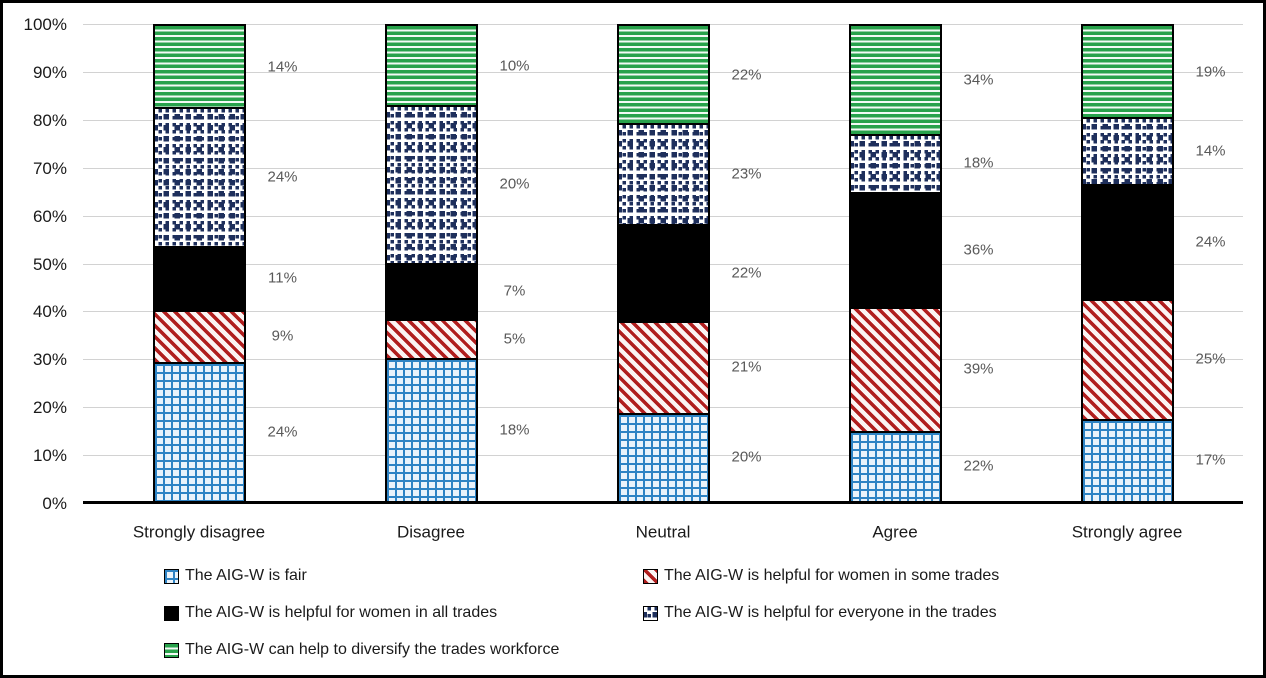  I want to click on x-axis-category-label: Neutral, so click(663, 532).